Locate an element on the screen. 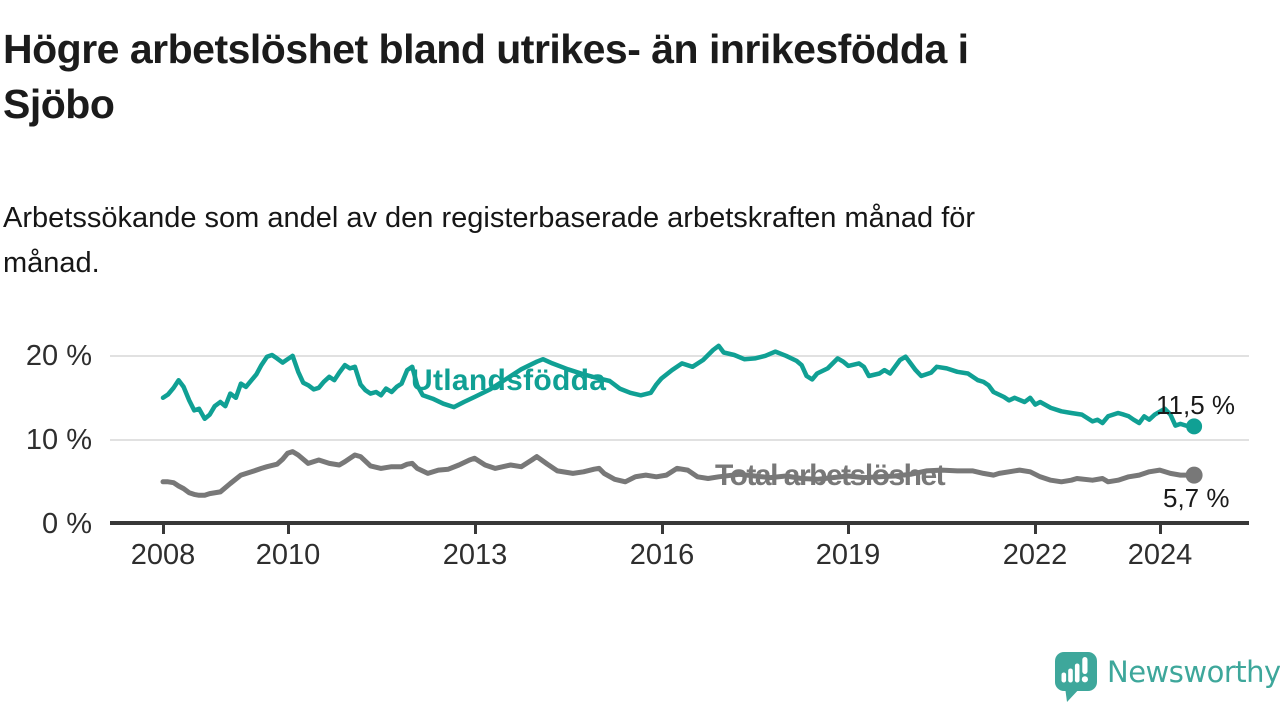 The height and width of the screenshot is (720, 1280). total-arbetsloshet-line is located at coordinates (678, 473).